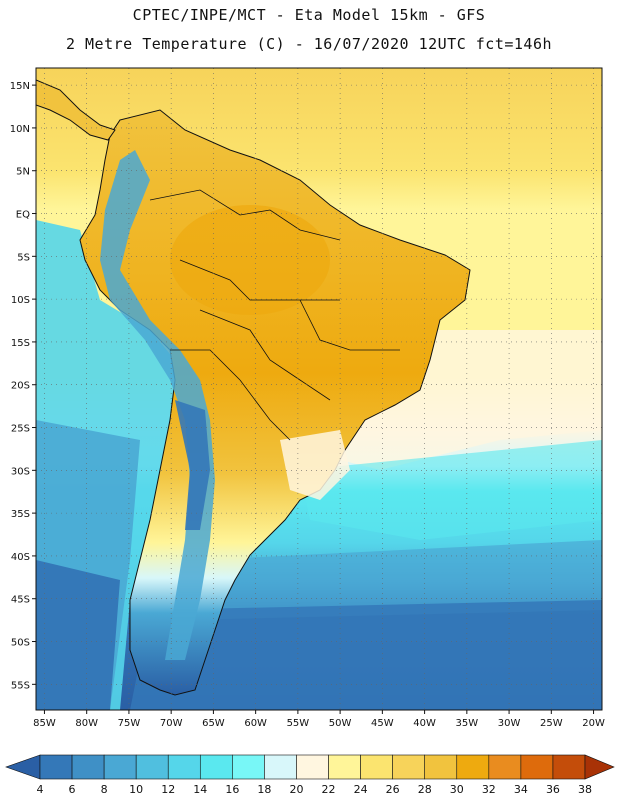 This screenshot has width=618, height=800. Describe the element at coordinates (425, 789) in the screenshot. I see `colorbar-label: 28` at that location.